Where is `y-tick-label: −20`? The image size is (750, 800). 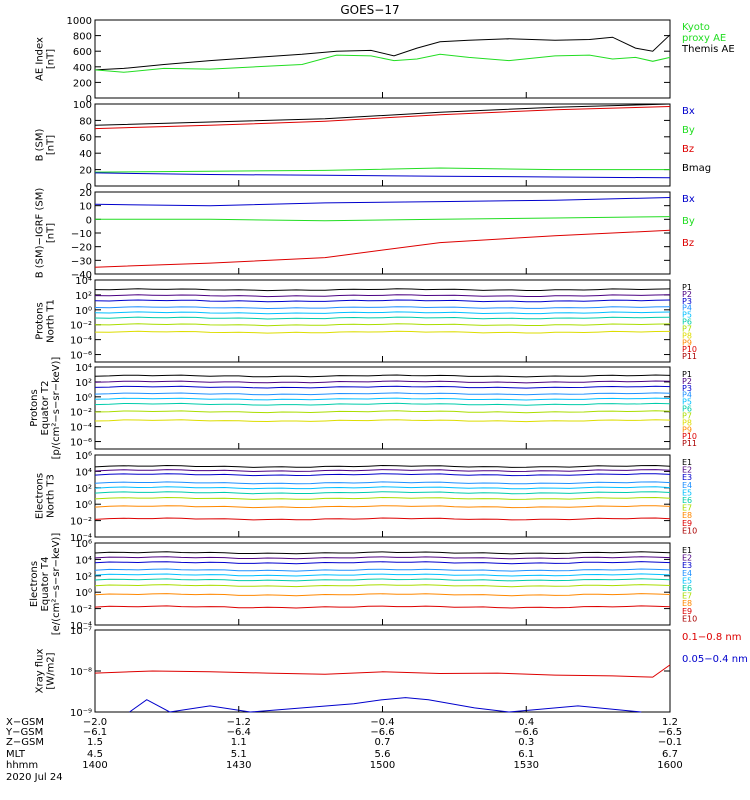 y-tick-label: −20 is located at coordinates (81, 248).